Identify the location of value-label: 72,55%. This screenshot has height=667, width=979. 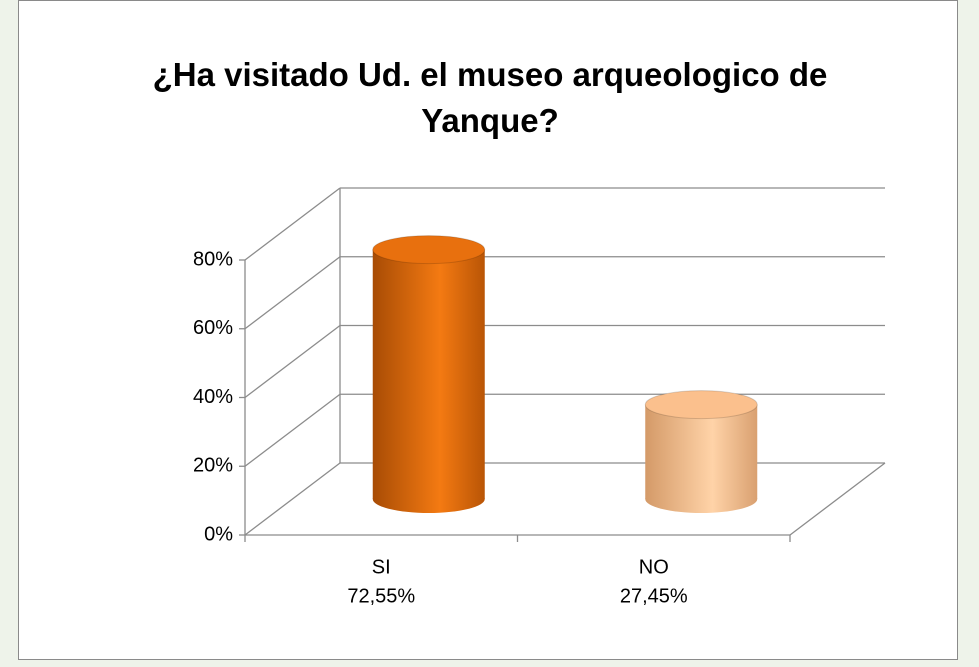
(381, 596).